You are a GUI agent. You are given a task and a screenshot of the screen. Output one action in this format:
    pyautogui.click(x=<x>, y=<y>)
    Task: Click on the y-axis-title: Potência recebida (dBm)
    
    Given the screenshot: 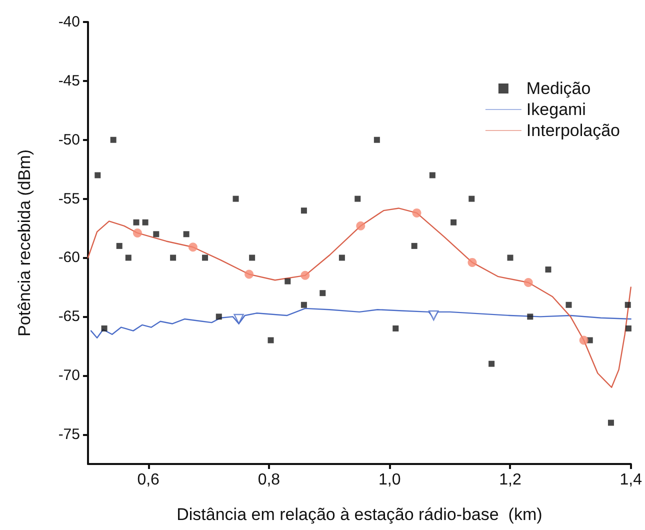 What is the action you would take?
    pyautogui.click(x=24, y=243)
    